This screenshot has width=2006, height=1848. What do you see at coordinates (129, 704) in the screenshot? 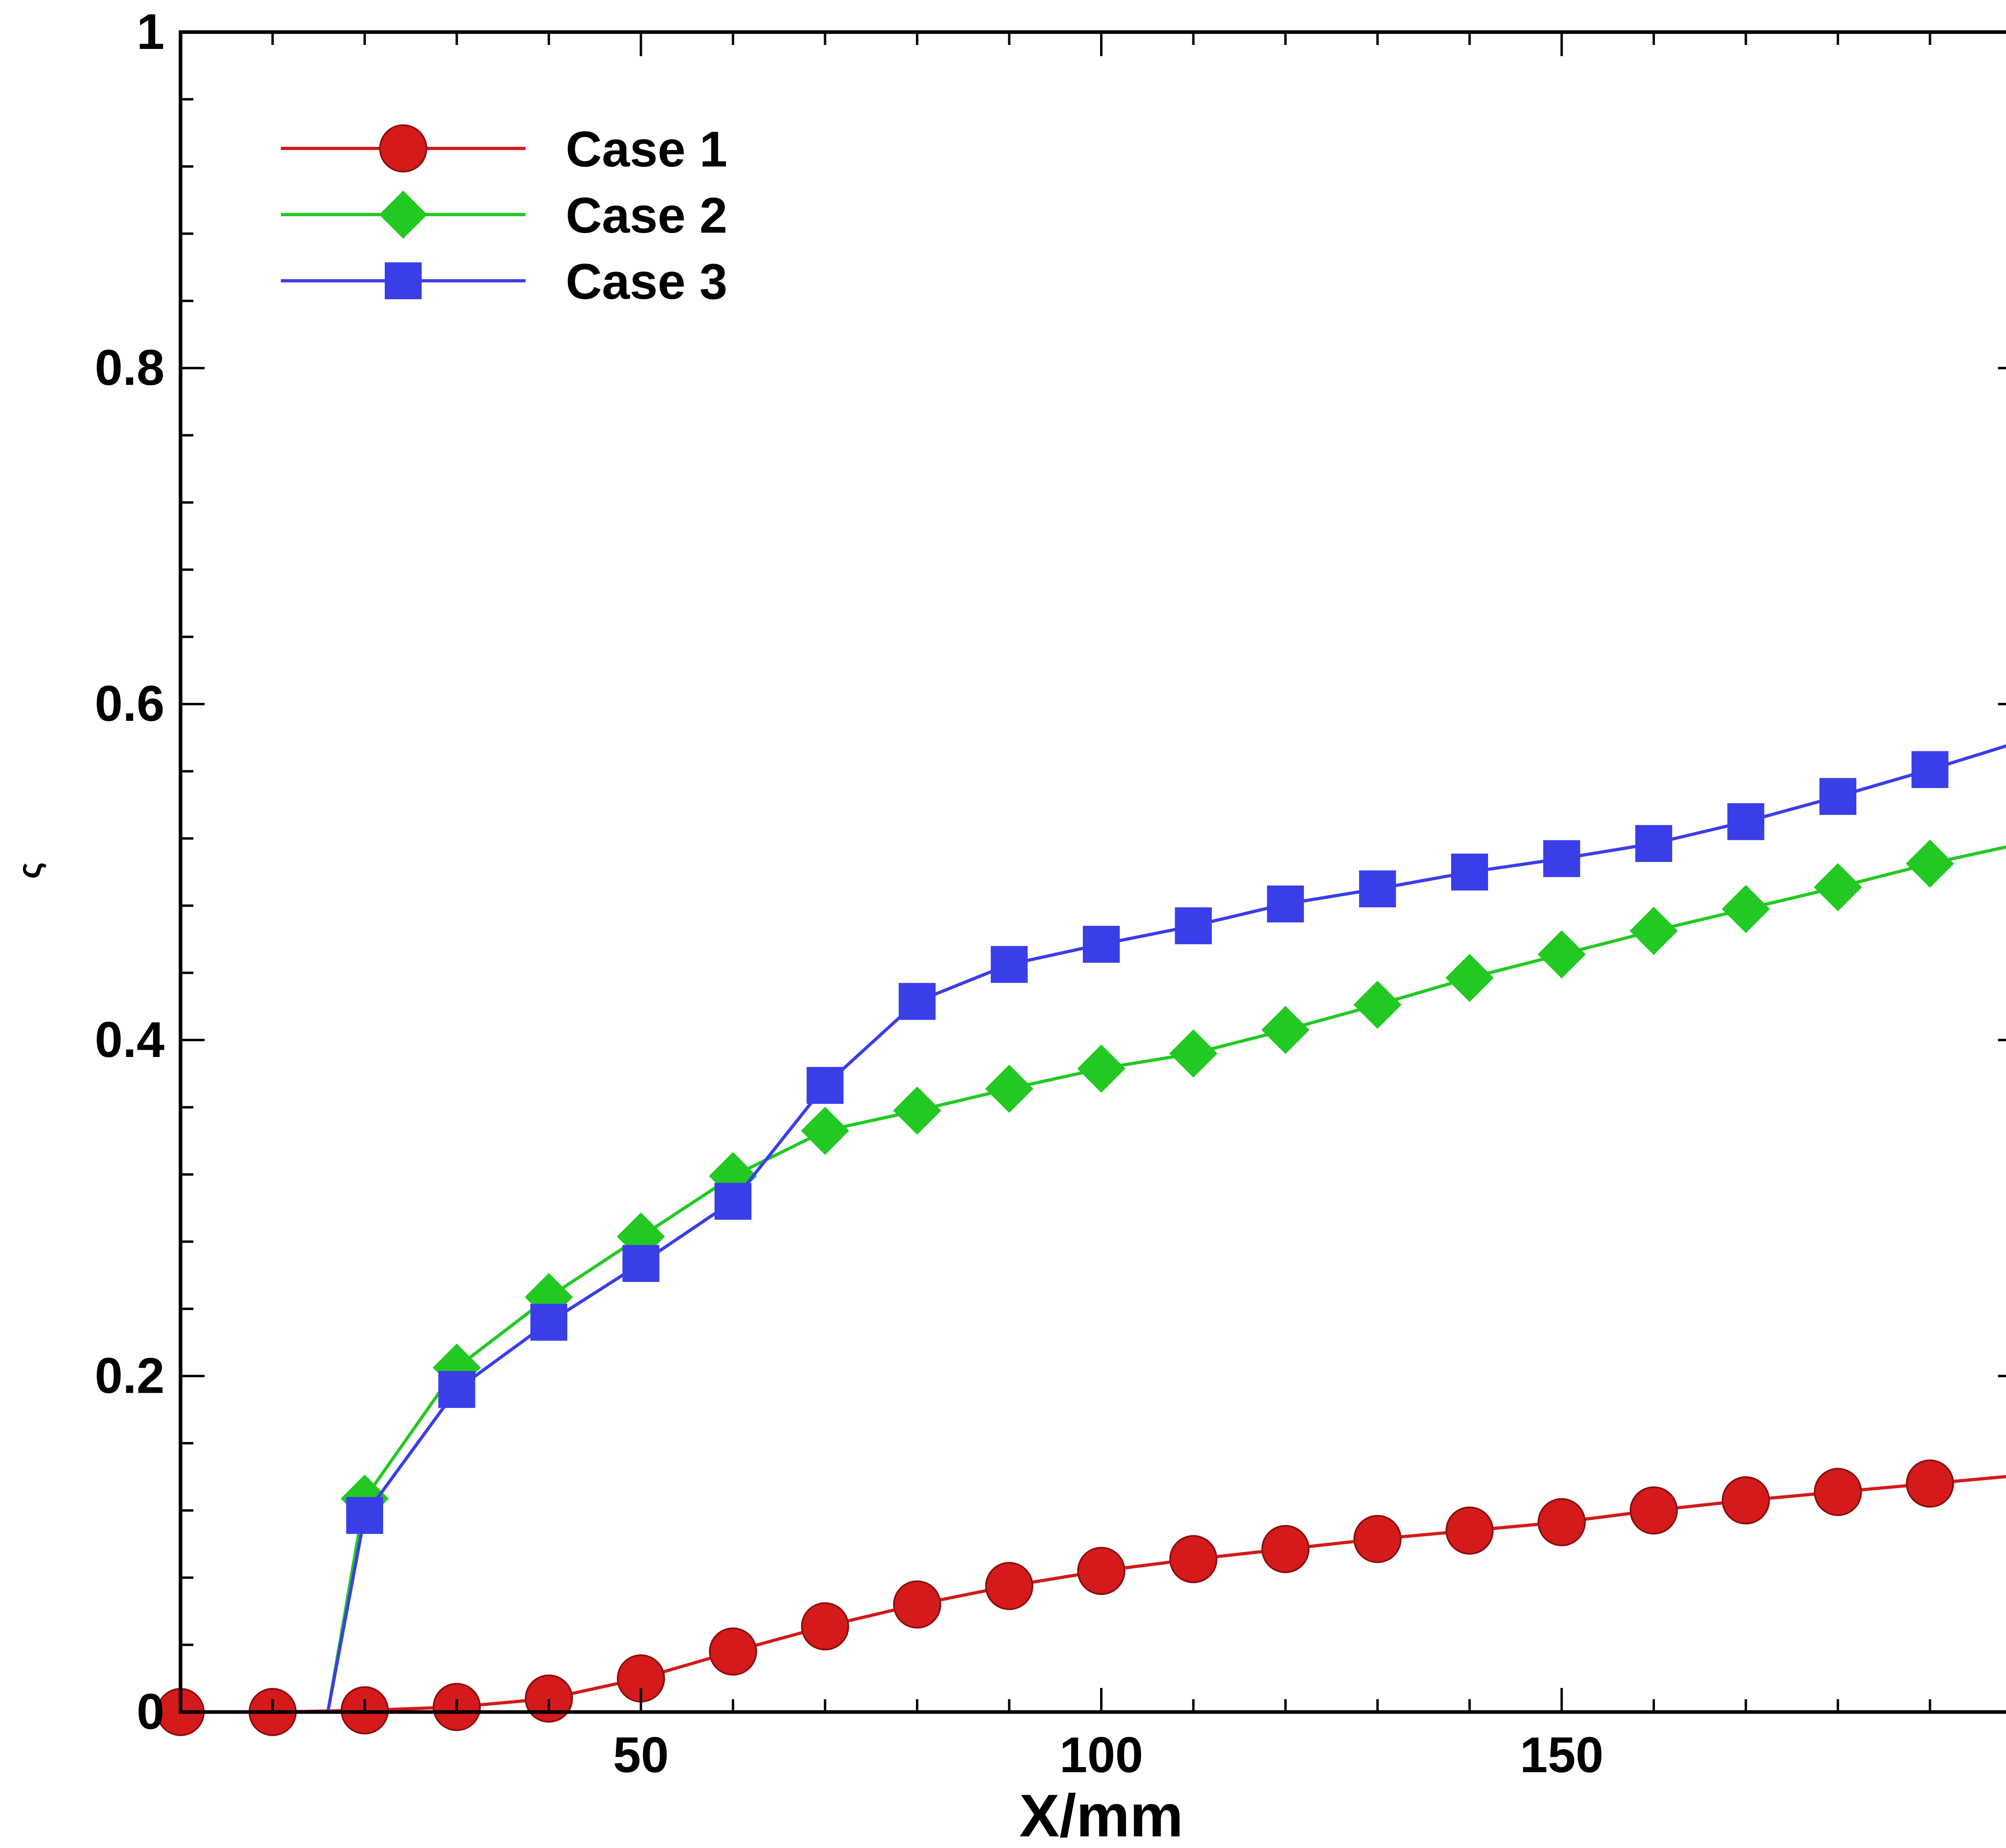
I see `y-tick-label: 0.6` at bounding box center [129, 704].